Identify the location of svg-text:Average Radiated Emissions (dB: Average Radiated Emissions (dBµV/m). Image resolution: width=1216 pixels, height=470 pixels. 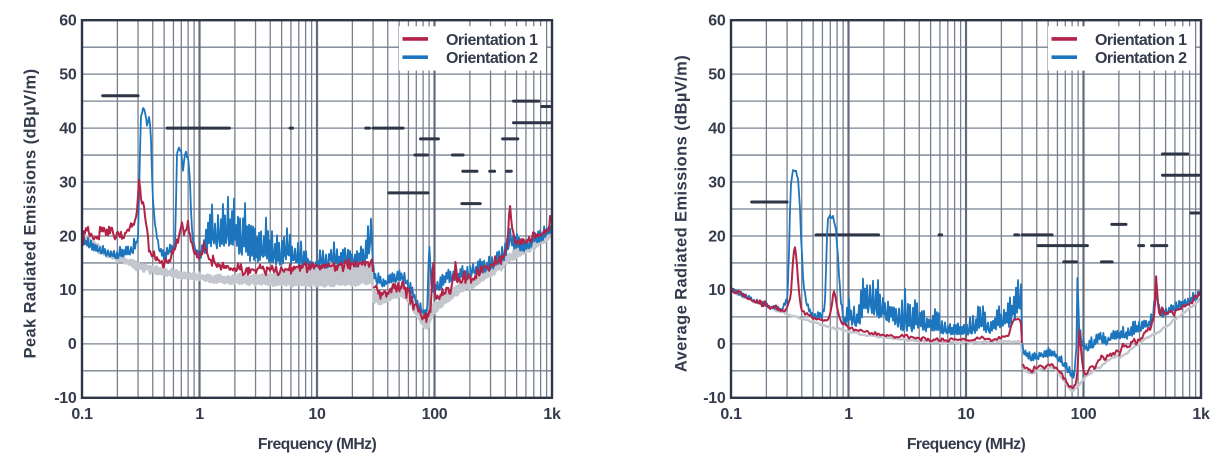
(682, 213).